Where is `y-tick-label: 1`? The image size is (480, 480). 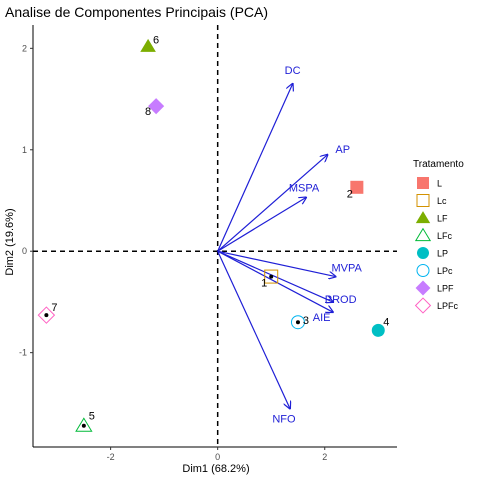
y-tick-label: 1 is located at coordinates (24, 150).